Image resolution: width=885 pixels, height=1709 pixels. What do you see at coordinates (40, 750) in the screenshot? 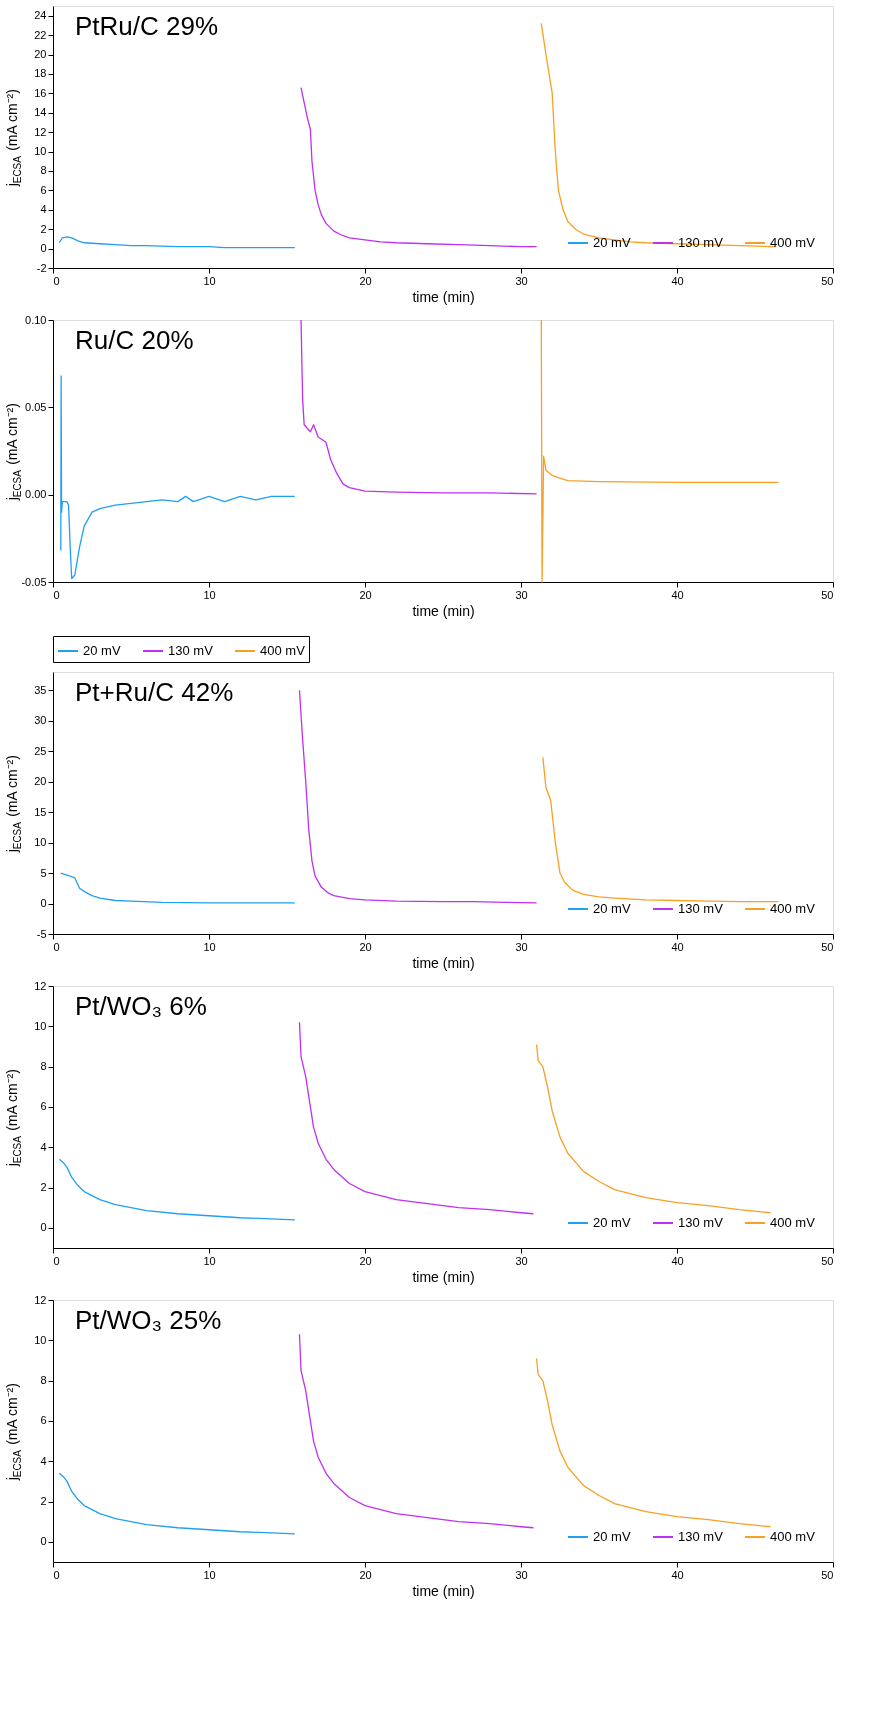
I see `y-tick-label: 25` at bounding box center [40, 750].